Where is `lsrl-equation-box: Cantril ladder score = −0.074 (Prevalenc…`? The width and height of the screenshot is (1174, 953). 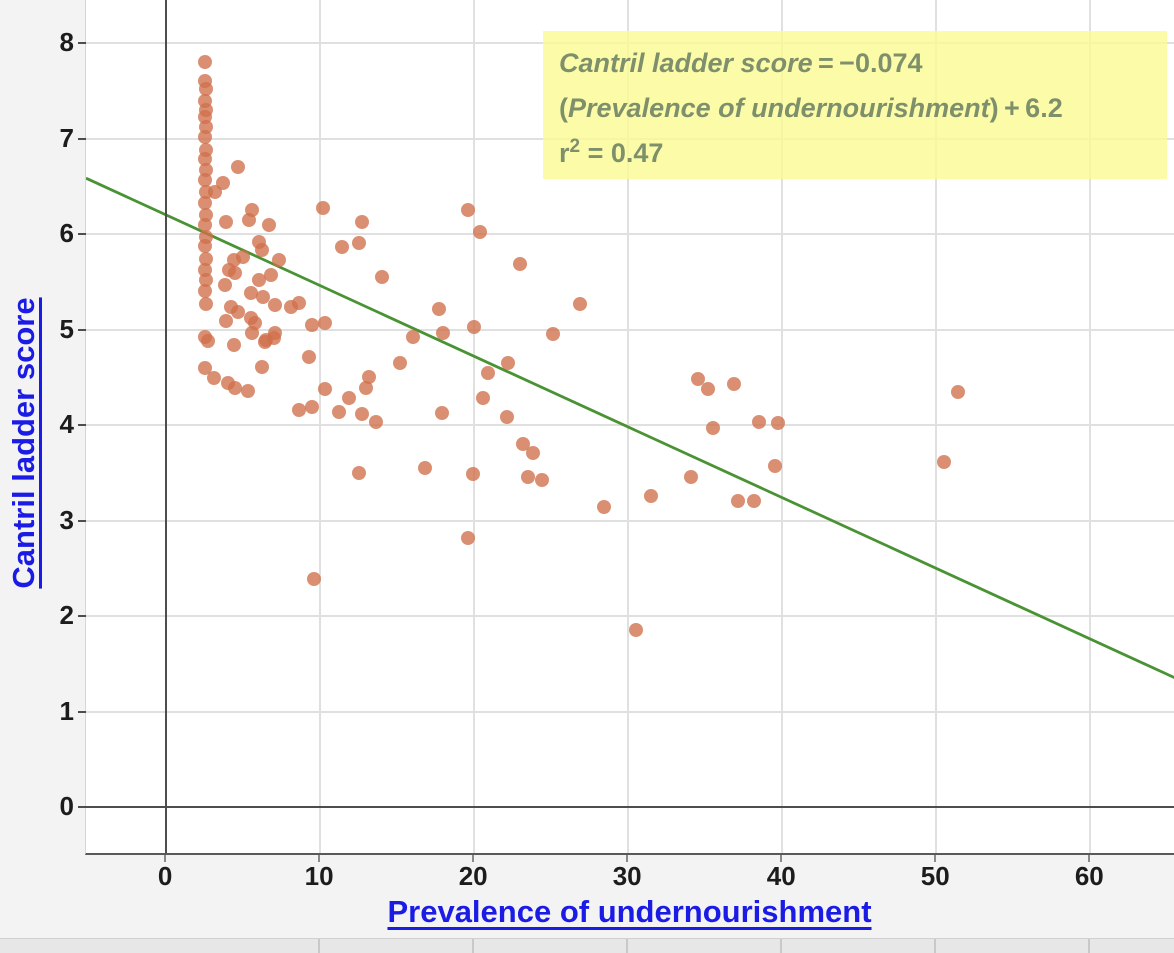
lsrl-equation-box: Cantril ladder score = −0.074 (Prevalenc… is located at coordinates (855, 105).